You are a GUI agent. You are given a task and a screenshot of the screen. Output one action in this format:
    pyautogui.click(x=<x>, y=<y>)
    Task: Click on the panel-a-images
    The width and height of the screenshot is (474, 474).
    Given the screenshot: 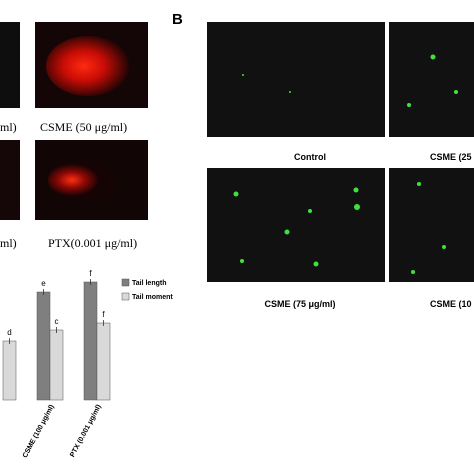 What is the action you would take?
    pyautogui.click(x=74, y=121)
    